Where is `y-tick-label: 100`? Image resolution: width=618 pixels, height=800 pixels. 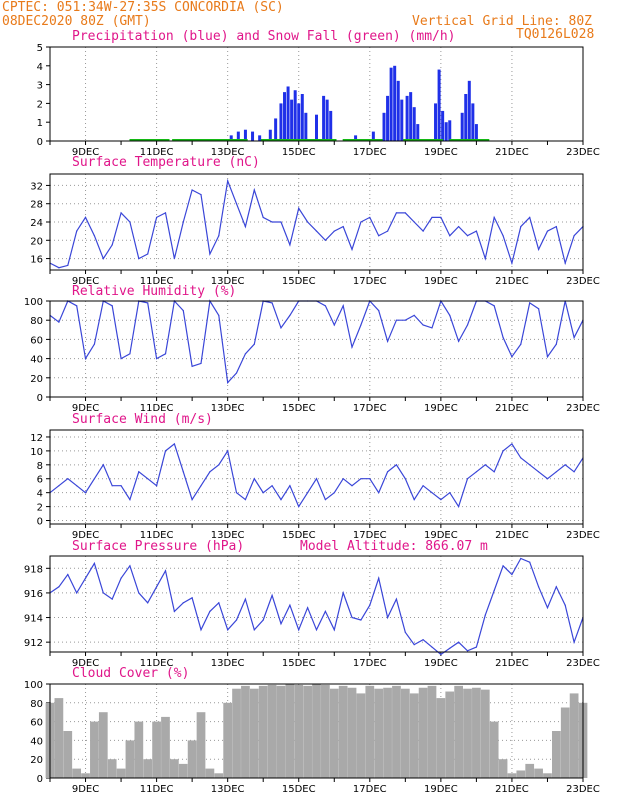 y-tick-label: 100 is located at coordinates (33, 302).